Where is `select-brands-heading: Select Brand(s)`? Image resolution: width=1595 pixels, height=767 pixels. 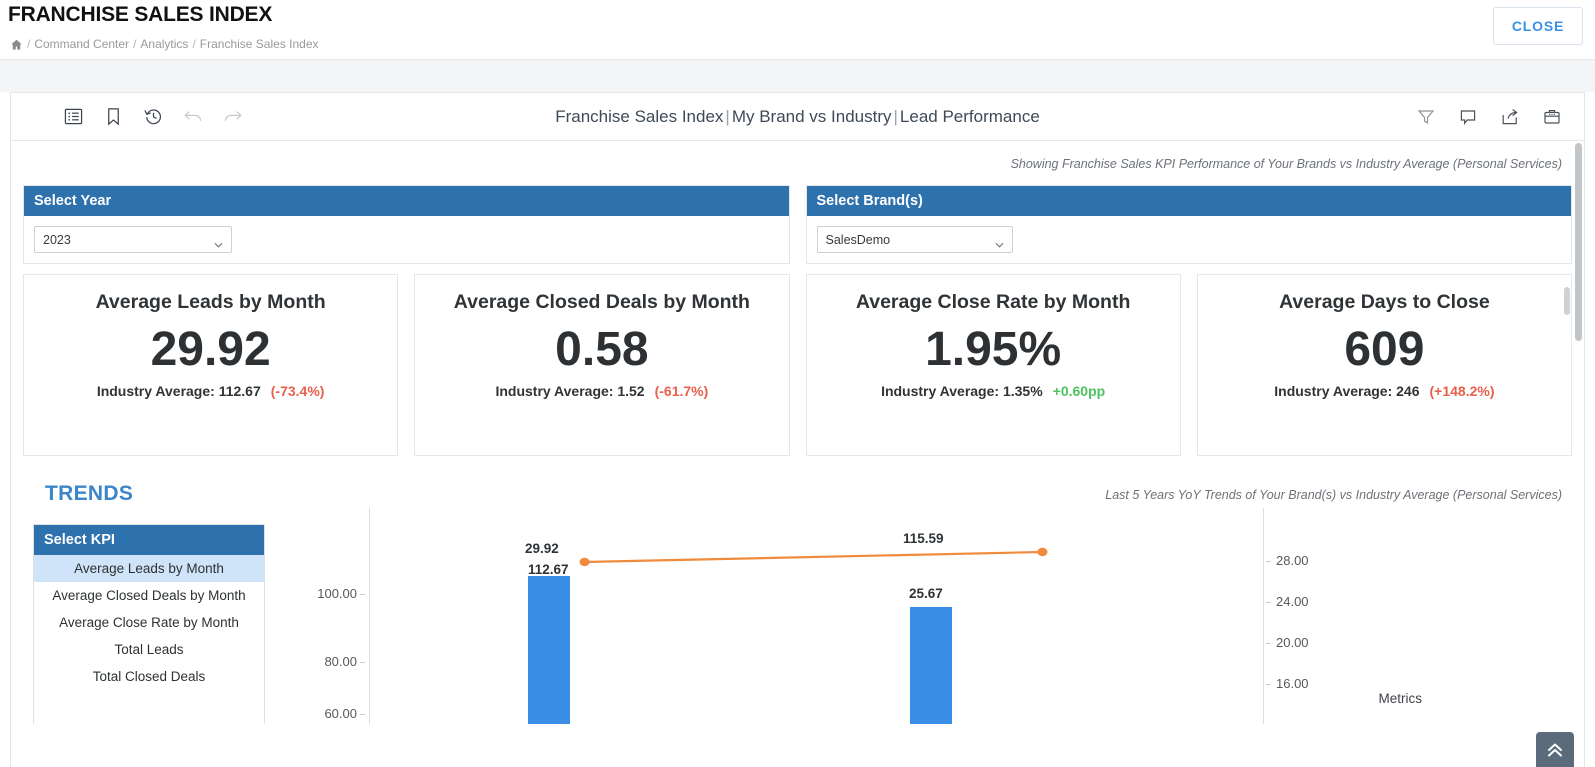
select-brands-heading: Select Brand(s) is located at coordinates (1188, 201).